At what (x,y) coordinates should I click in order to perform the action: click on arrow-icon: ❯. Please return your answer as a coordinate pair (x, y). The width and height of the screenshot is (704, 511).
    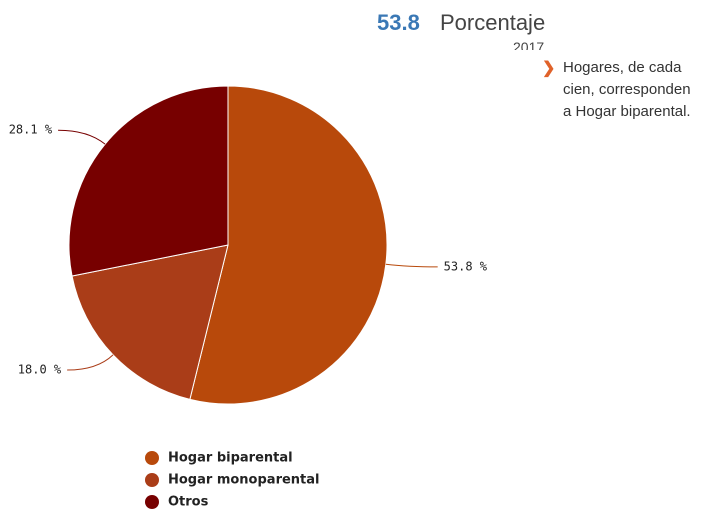
    Looking at the image, I should click on (549, 68).